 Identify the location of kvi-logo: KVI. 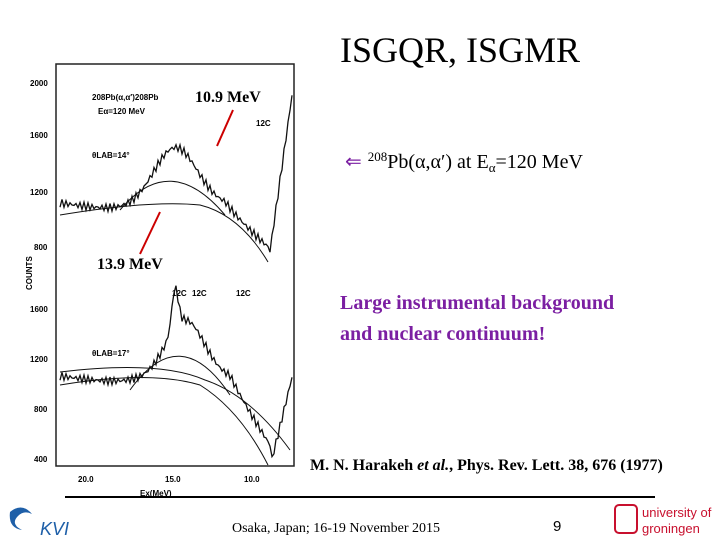
(39, 523).